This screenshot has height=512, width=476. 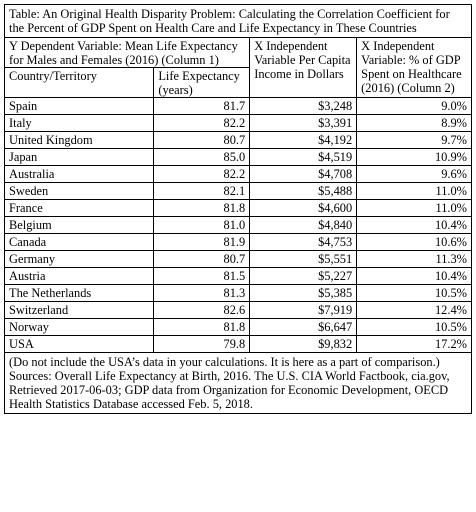 What do you see at coordinates (303, 157) in the screenshot?
I see `income-cell: $4,519` at bounding box center [303, 157].